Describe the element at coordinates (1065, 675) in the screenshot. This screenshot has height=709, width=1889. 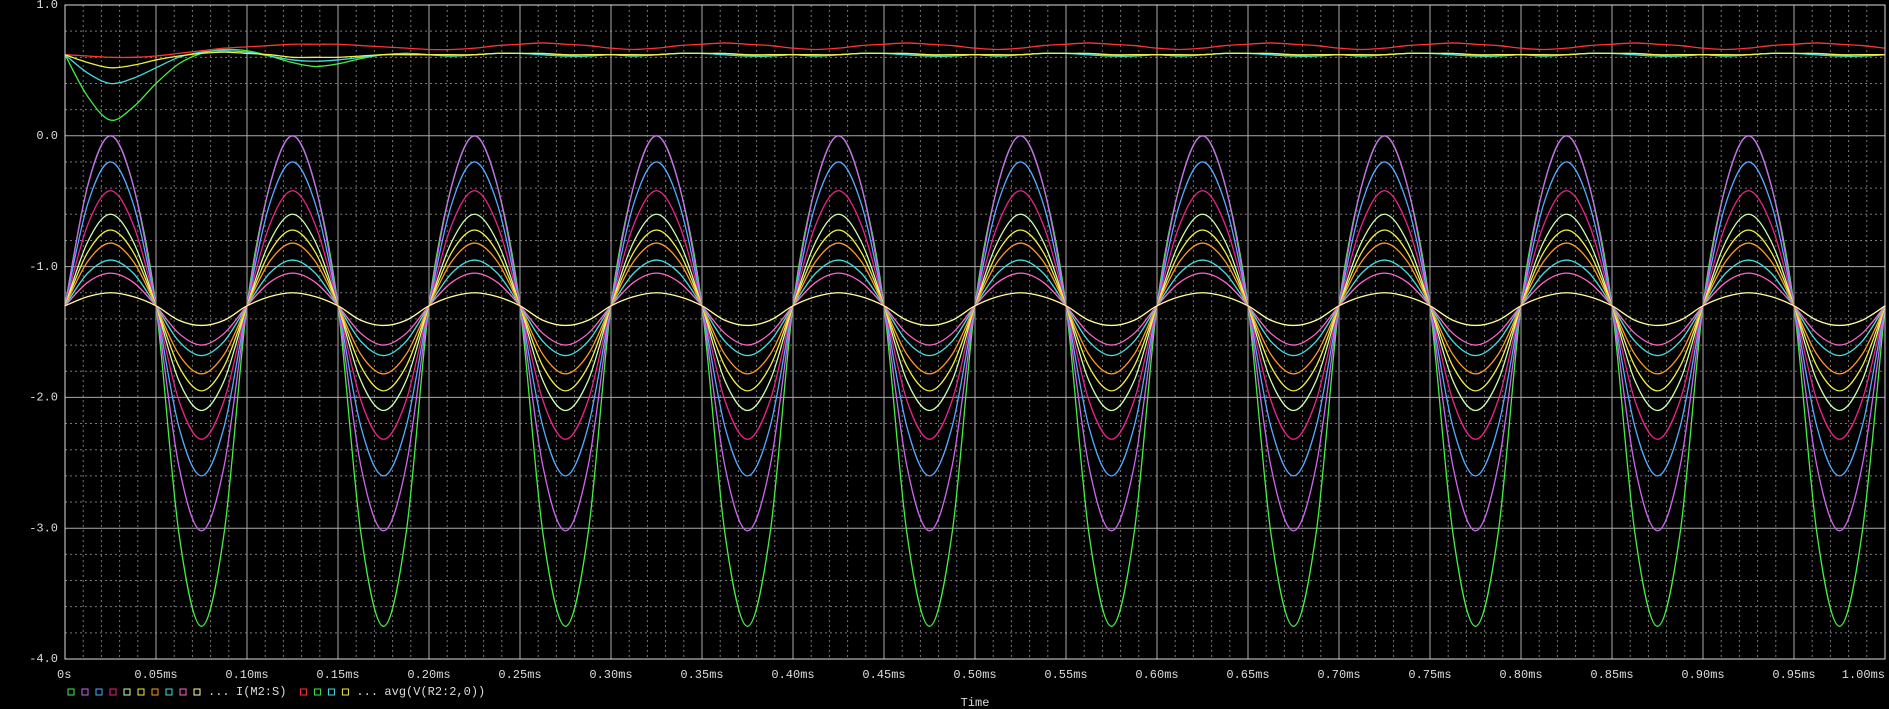
I see `x-tick-label: 0.55ms` at that location.